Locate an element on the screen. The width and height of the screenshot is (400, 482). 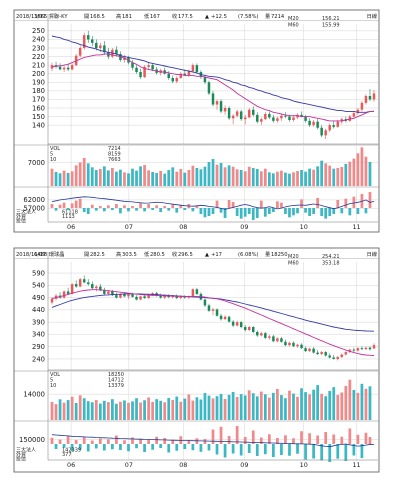
price-tick-label: 150 is located at coordinates (38, 117).